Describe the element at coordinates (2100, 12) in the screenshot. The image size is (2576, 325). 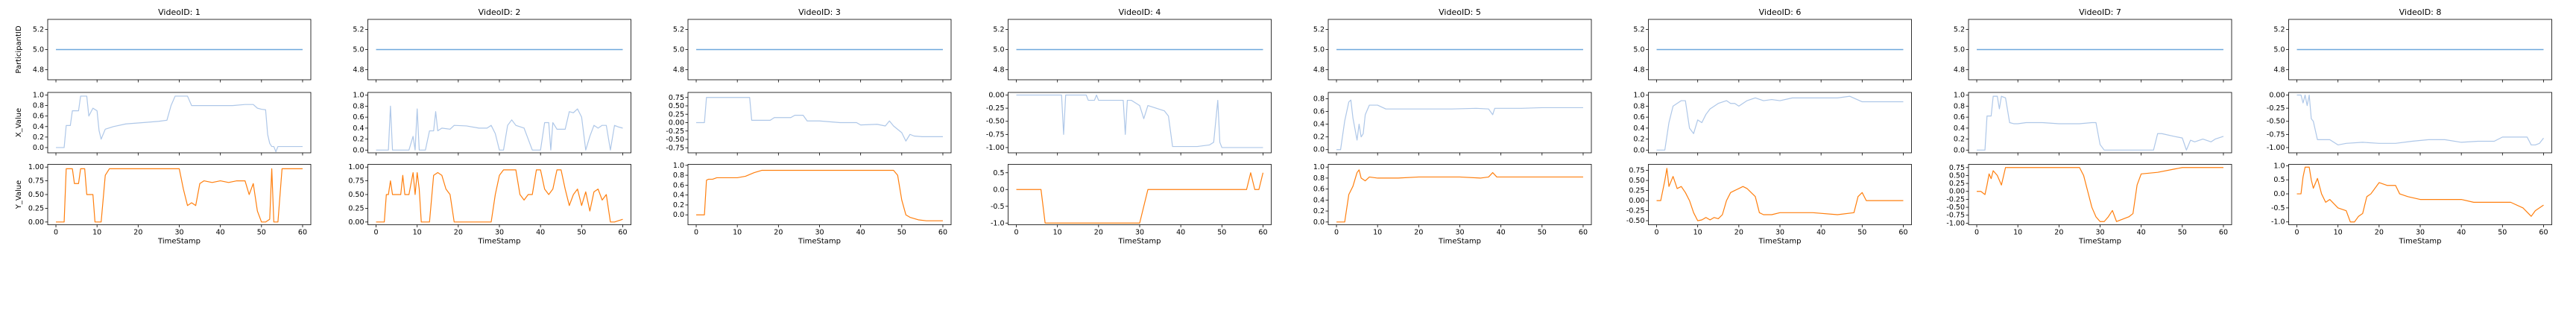
I see `column-title: VideoID: 7` at that location.